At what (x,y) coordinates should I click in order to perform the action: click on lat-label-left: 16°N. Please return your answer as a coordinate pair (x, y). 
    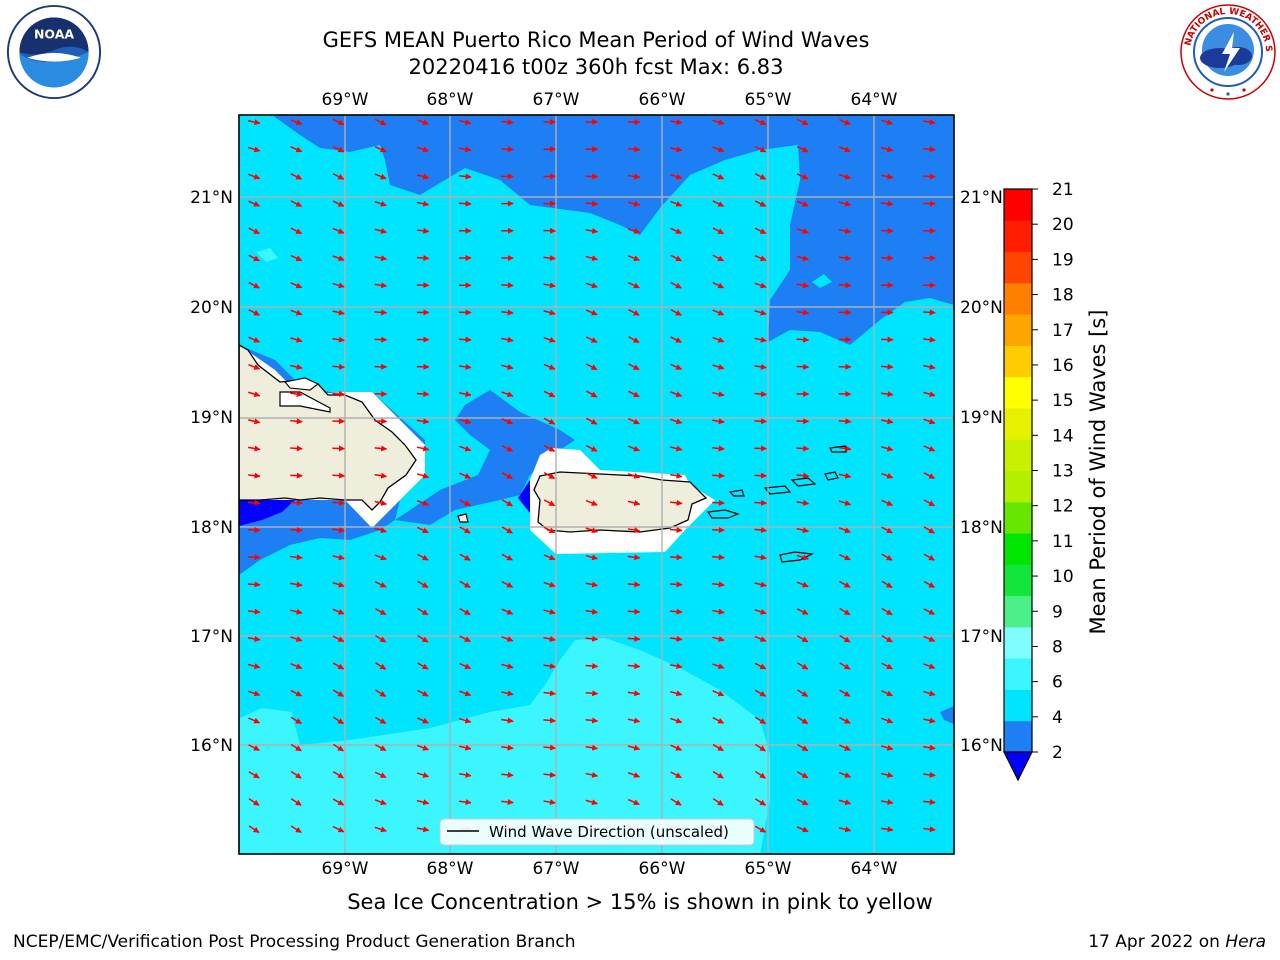
    Looking at the image, I should click on (211, 746).